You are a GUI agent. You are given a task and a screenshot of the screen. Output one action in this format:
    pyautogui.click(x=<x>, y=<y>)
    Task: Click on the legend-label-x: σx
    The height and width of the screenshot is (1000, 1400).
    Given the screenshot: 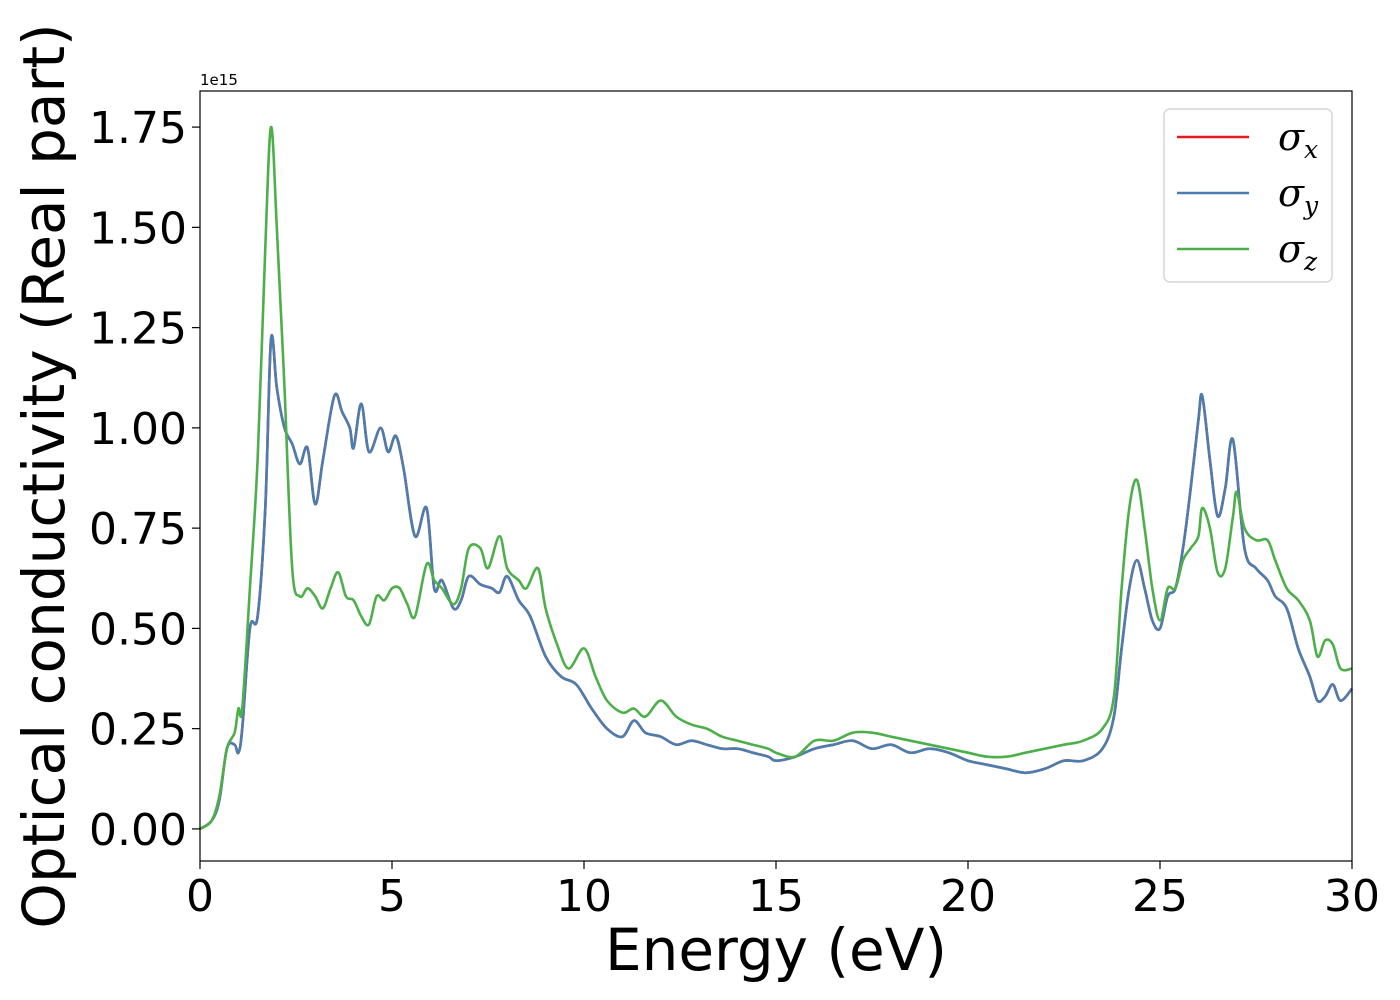 What is the action you would take?
    pyautogui.click(x=1298, y=139)
    